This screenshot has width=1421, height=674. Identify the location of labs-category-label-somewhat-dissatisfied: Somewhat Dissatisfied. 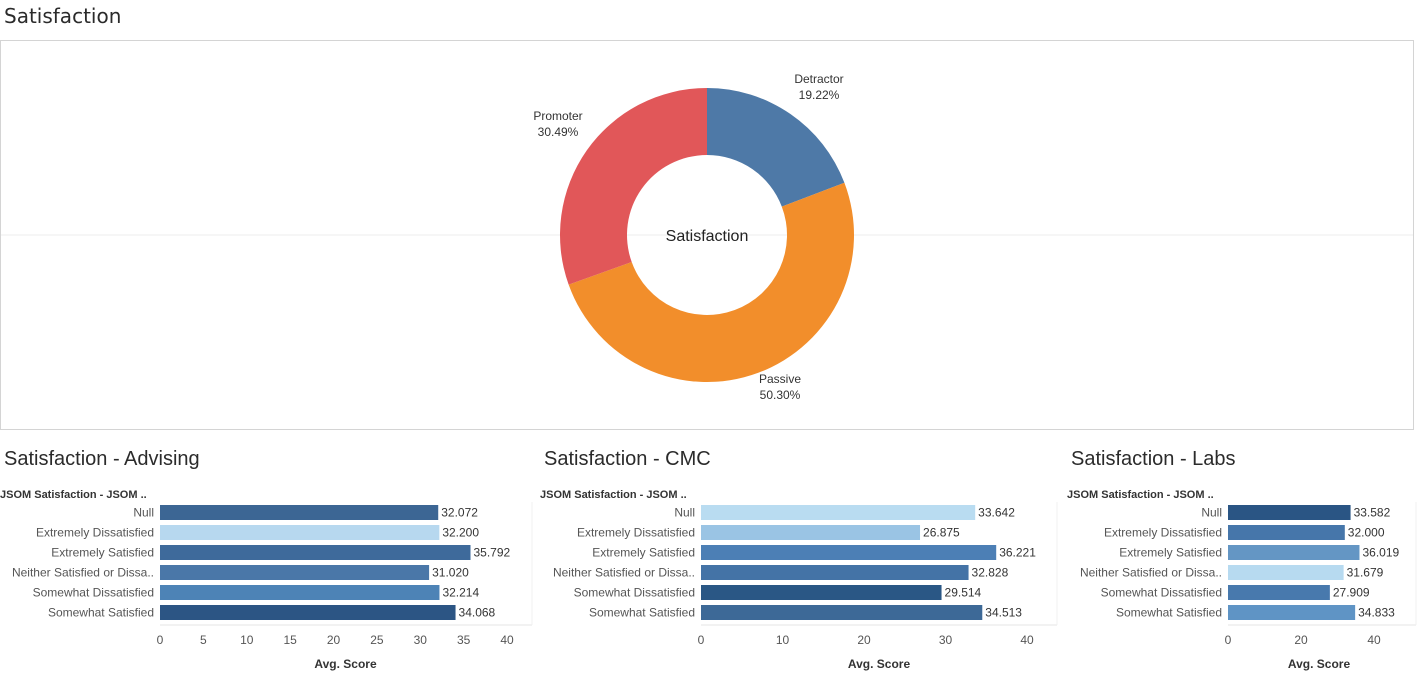
(1161, 593).